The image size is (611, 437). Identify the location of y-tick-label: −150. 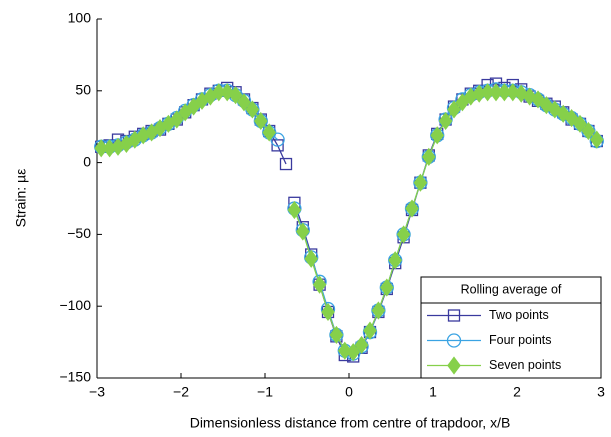
(75, 377).